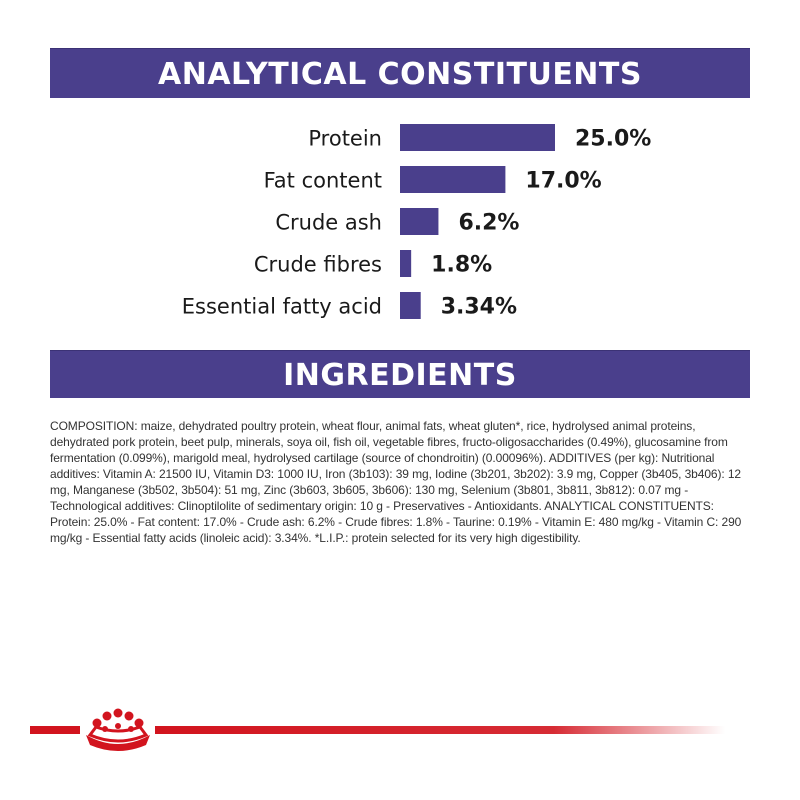 The width and height of the screenshot is (800, 800). What do you see at coordinates (282, 307) in the screenshot?
I see `category-label: Essential fatty acid` at bounding box center [282, 307].